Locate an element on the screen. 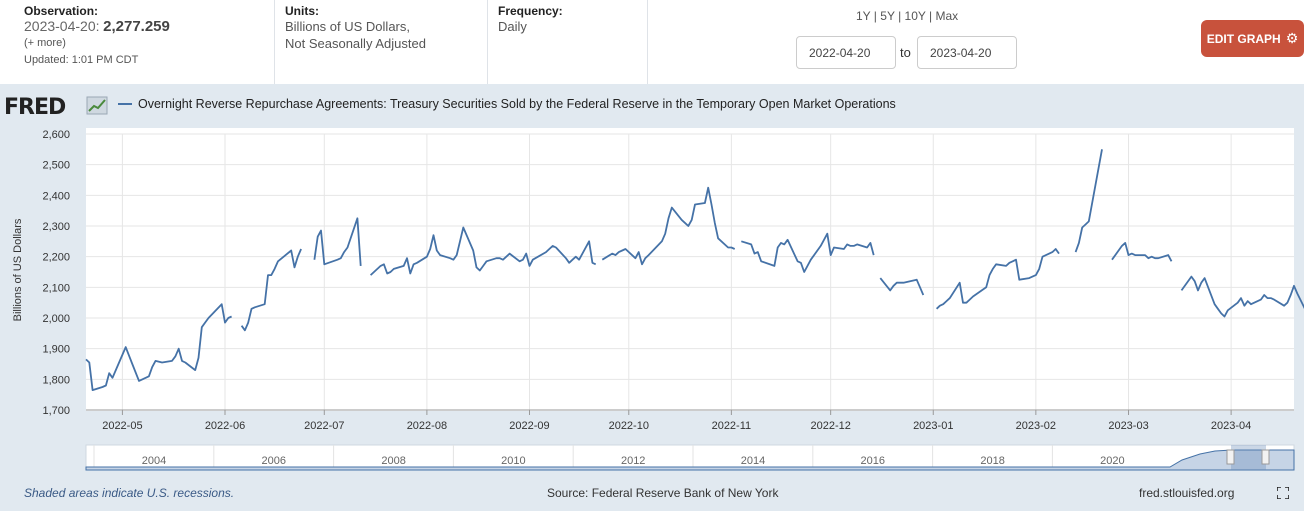  x-tick-label: 2022-12 is located at coordinates (830, 426).